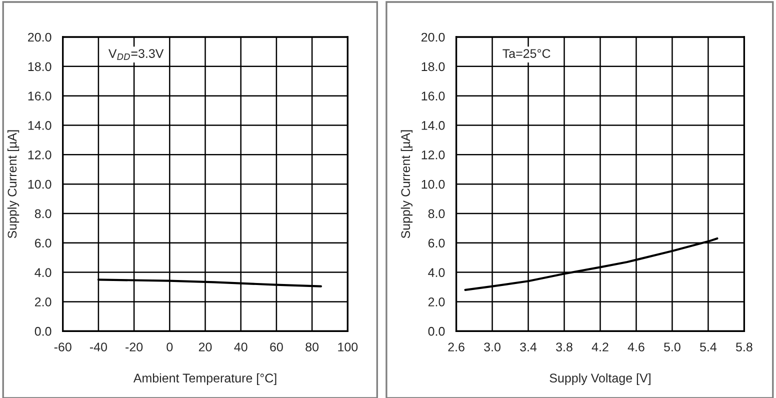 The height and width of the screenshot is (398, 776). I want to click on annotation: V$_{DD}$=3.3V, so click(136, 54).